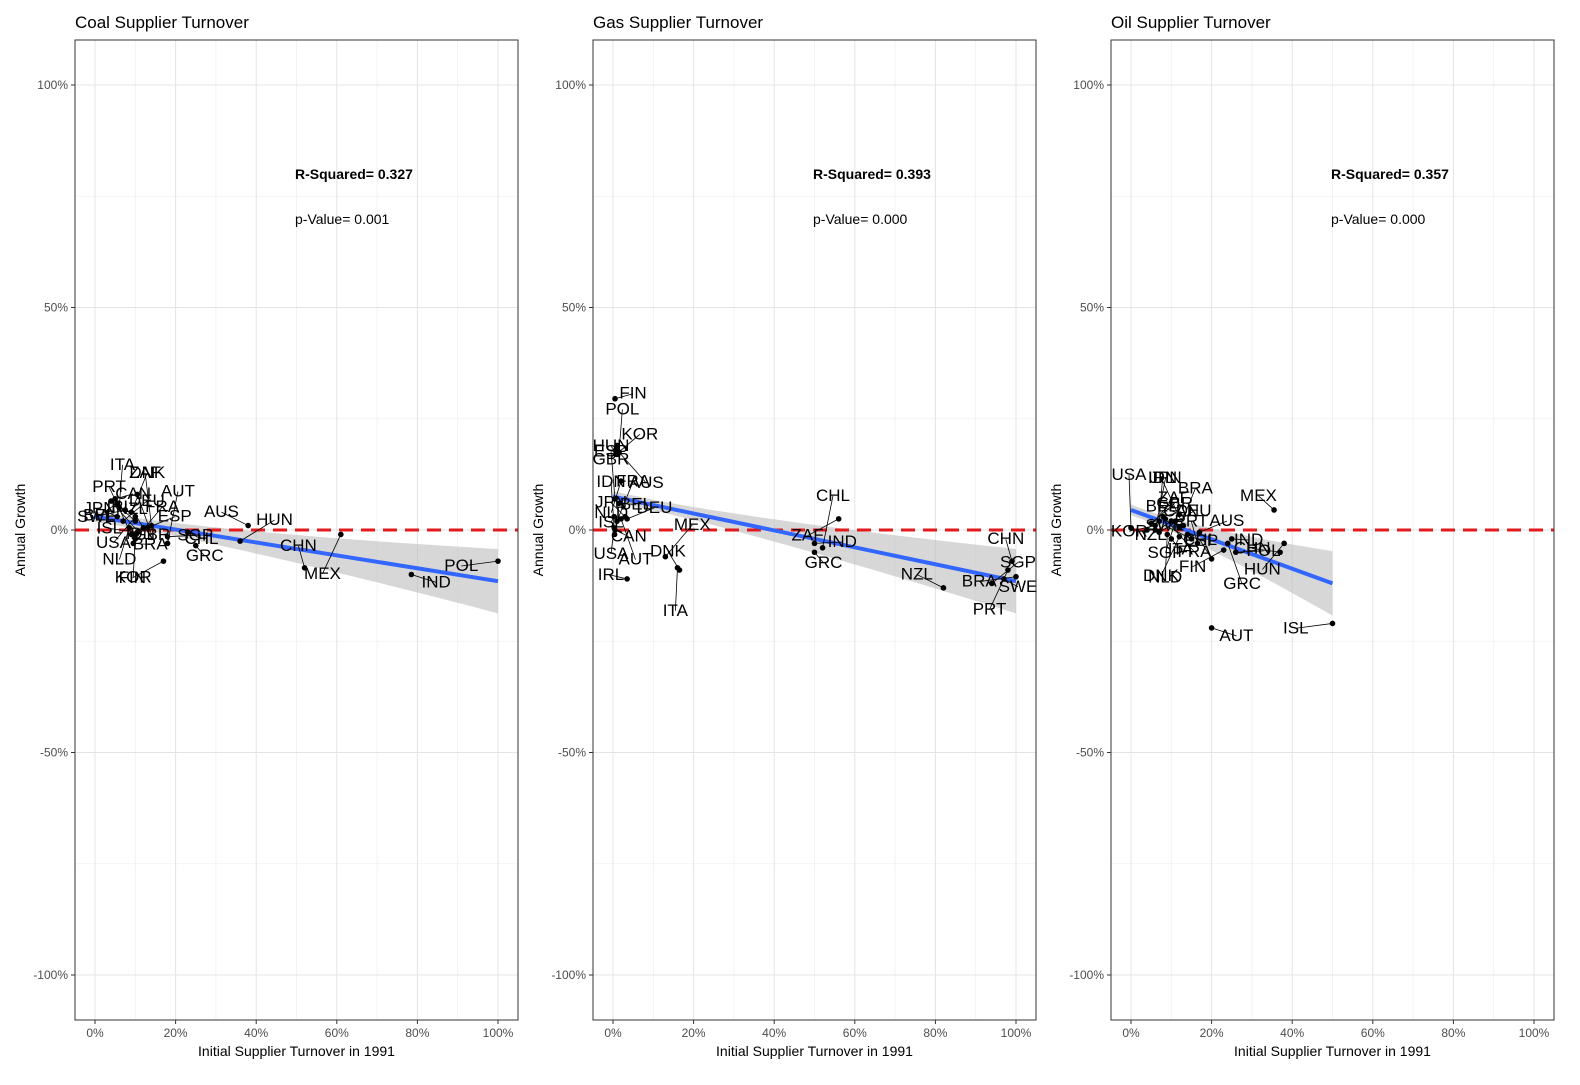  What do you see at coordinates (622, 408) in the screenshot?
I see `point-label: POL` at bounding box center [622, 408].